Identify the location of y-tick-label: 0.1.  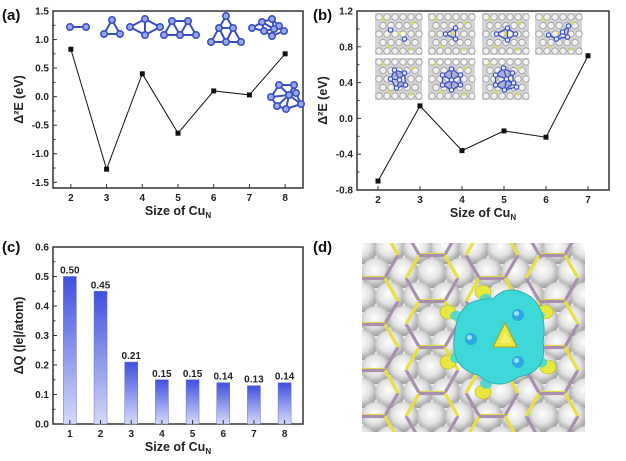
(42, 395).